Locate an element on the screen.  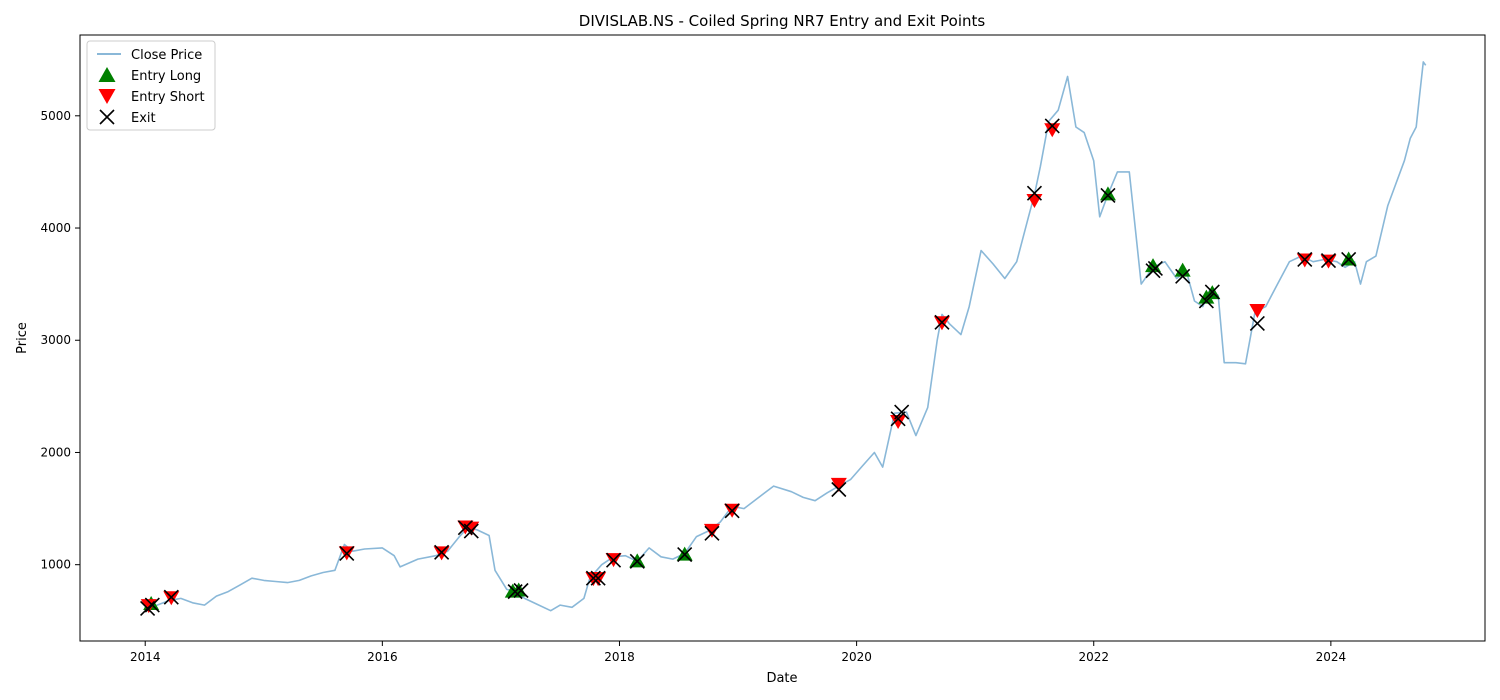
legend-entry-long-swatch is located at coordinates (107, 74).